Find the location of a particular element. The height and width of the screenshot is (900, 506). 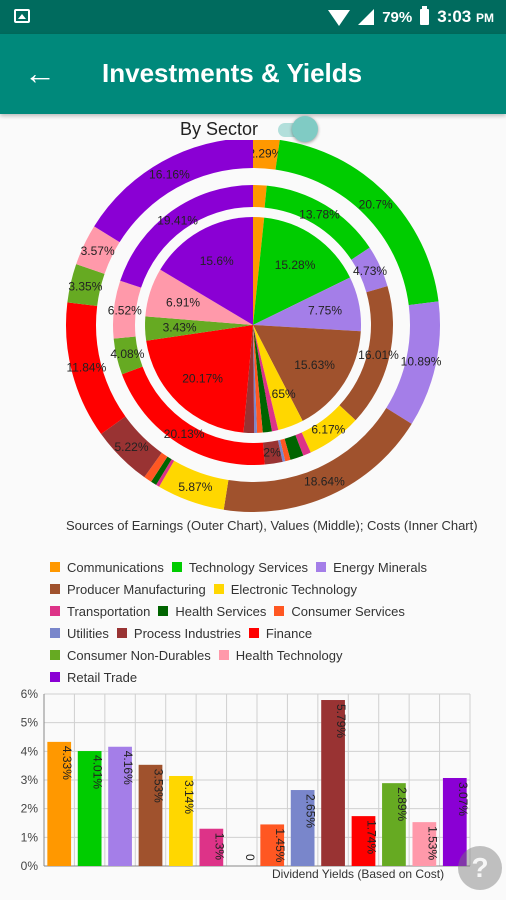

donut-slice-outer-technology-services is located at coordinates (357, 223).